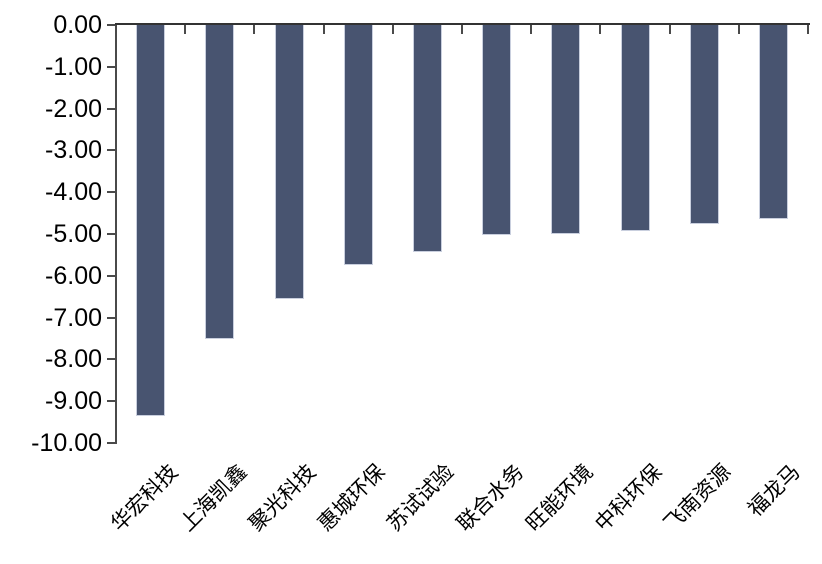 The height and width of the screenshot is (564, 822). I want to click on x-axis-zero-line, so click(462, 24).